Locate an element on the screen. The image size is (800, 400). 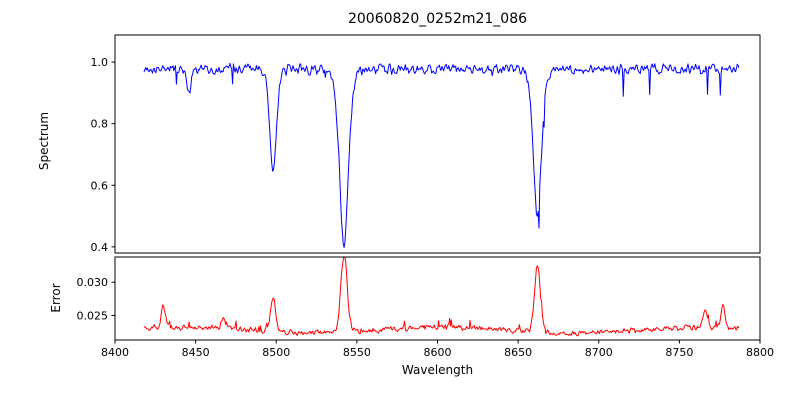
x-tick-label: 8800 is located at coordinates (760, 352).